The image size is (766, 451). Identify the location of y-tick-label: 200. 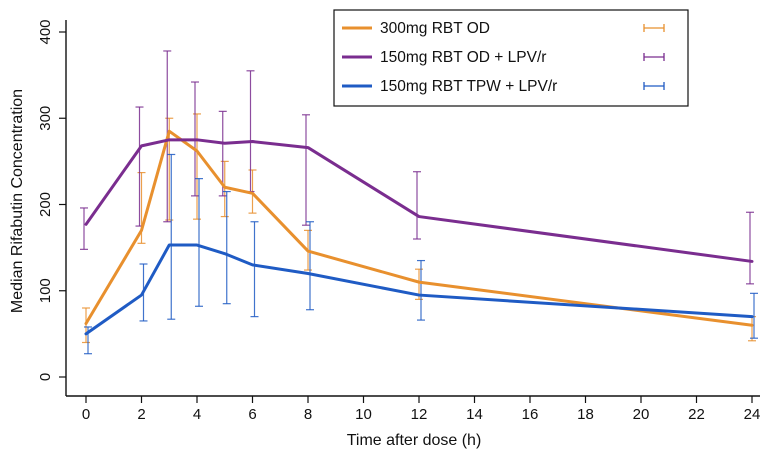
(45, 204).